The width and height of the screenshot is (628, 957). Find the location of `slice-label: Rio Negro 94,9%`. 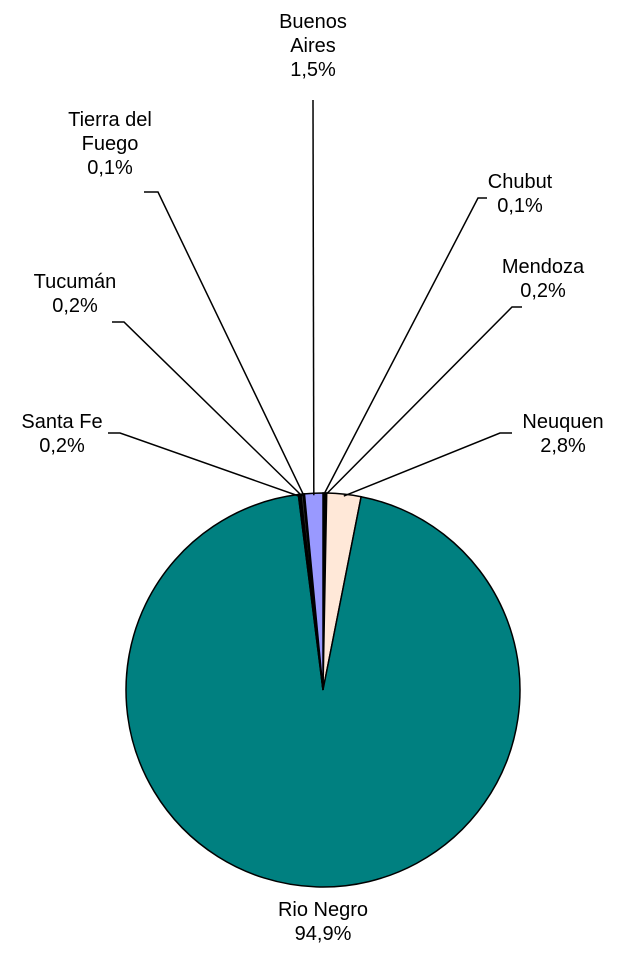

slice-label: Rio Negro 94,9% is located at coordinates (323, 922).